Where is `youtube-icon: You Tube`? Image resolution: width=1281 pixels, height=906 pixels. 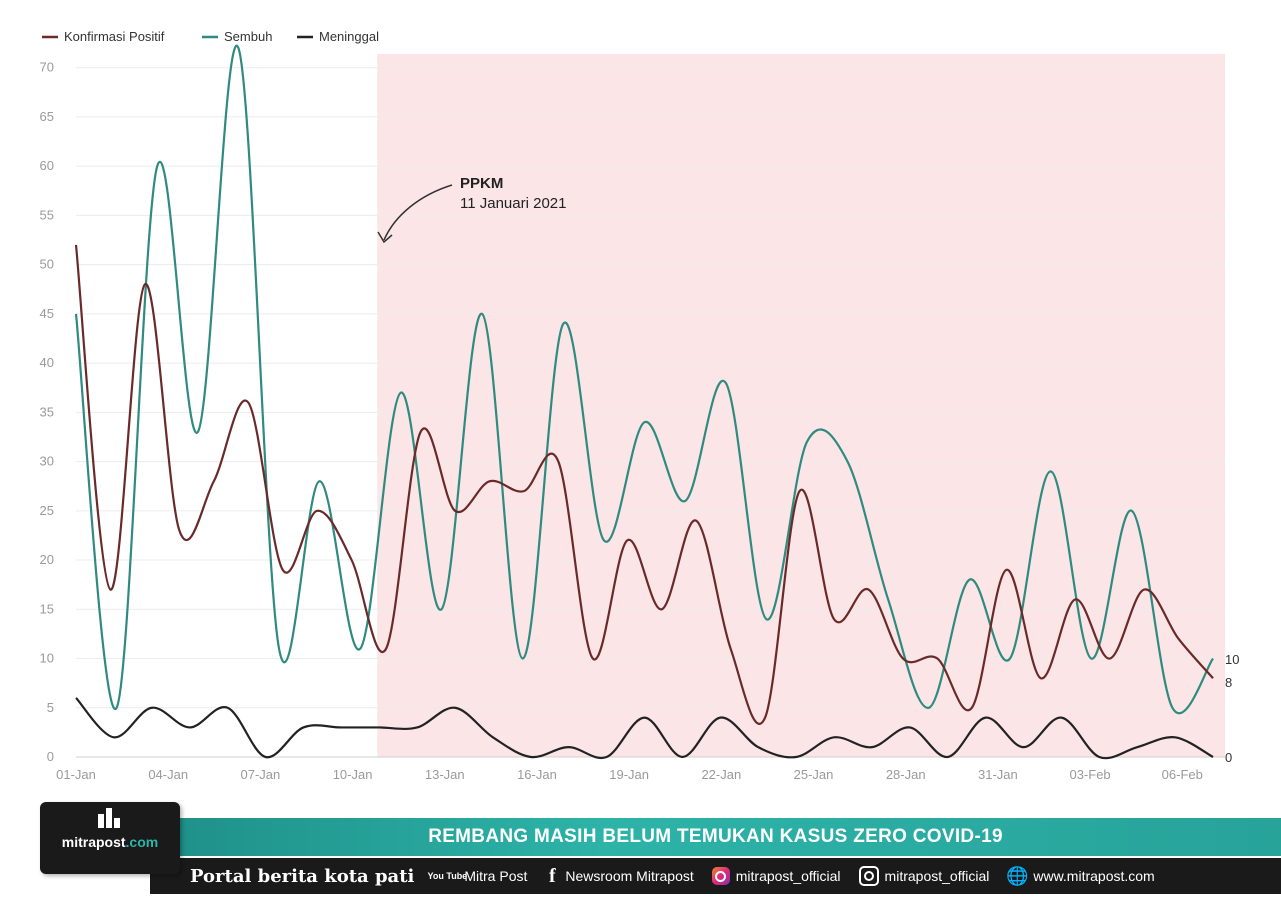
youtube-icon: You Tube is located at coordinates (447, 875).